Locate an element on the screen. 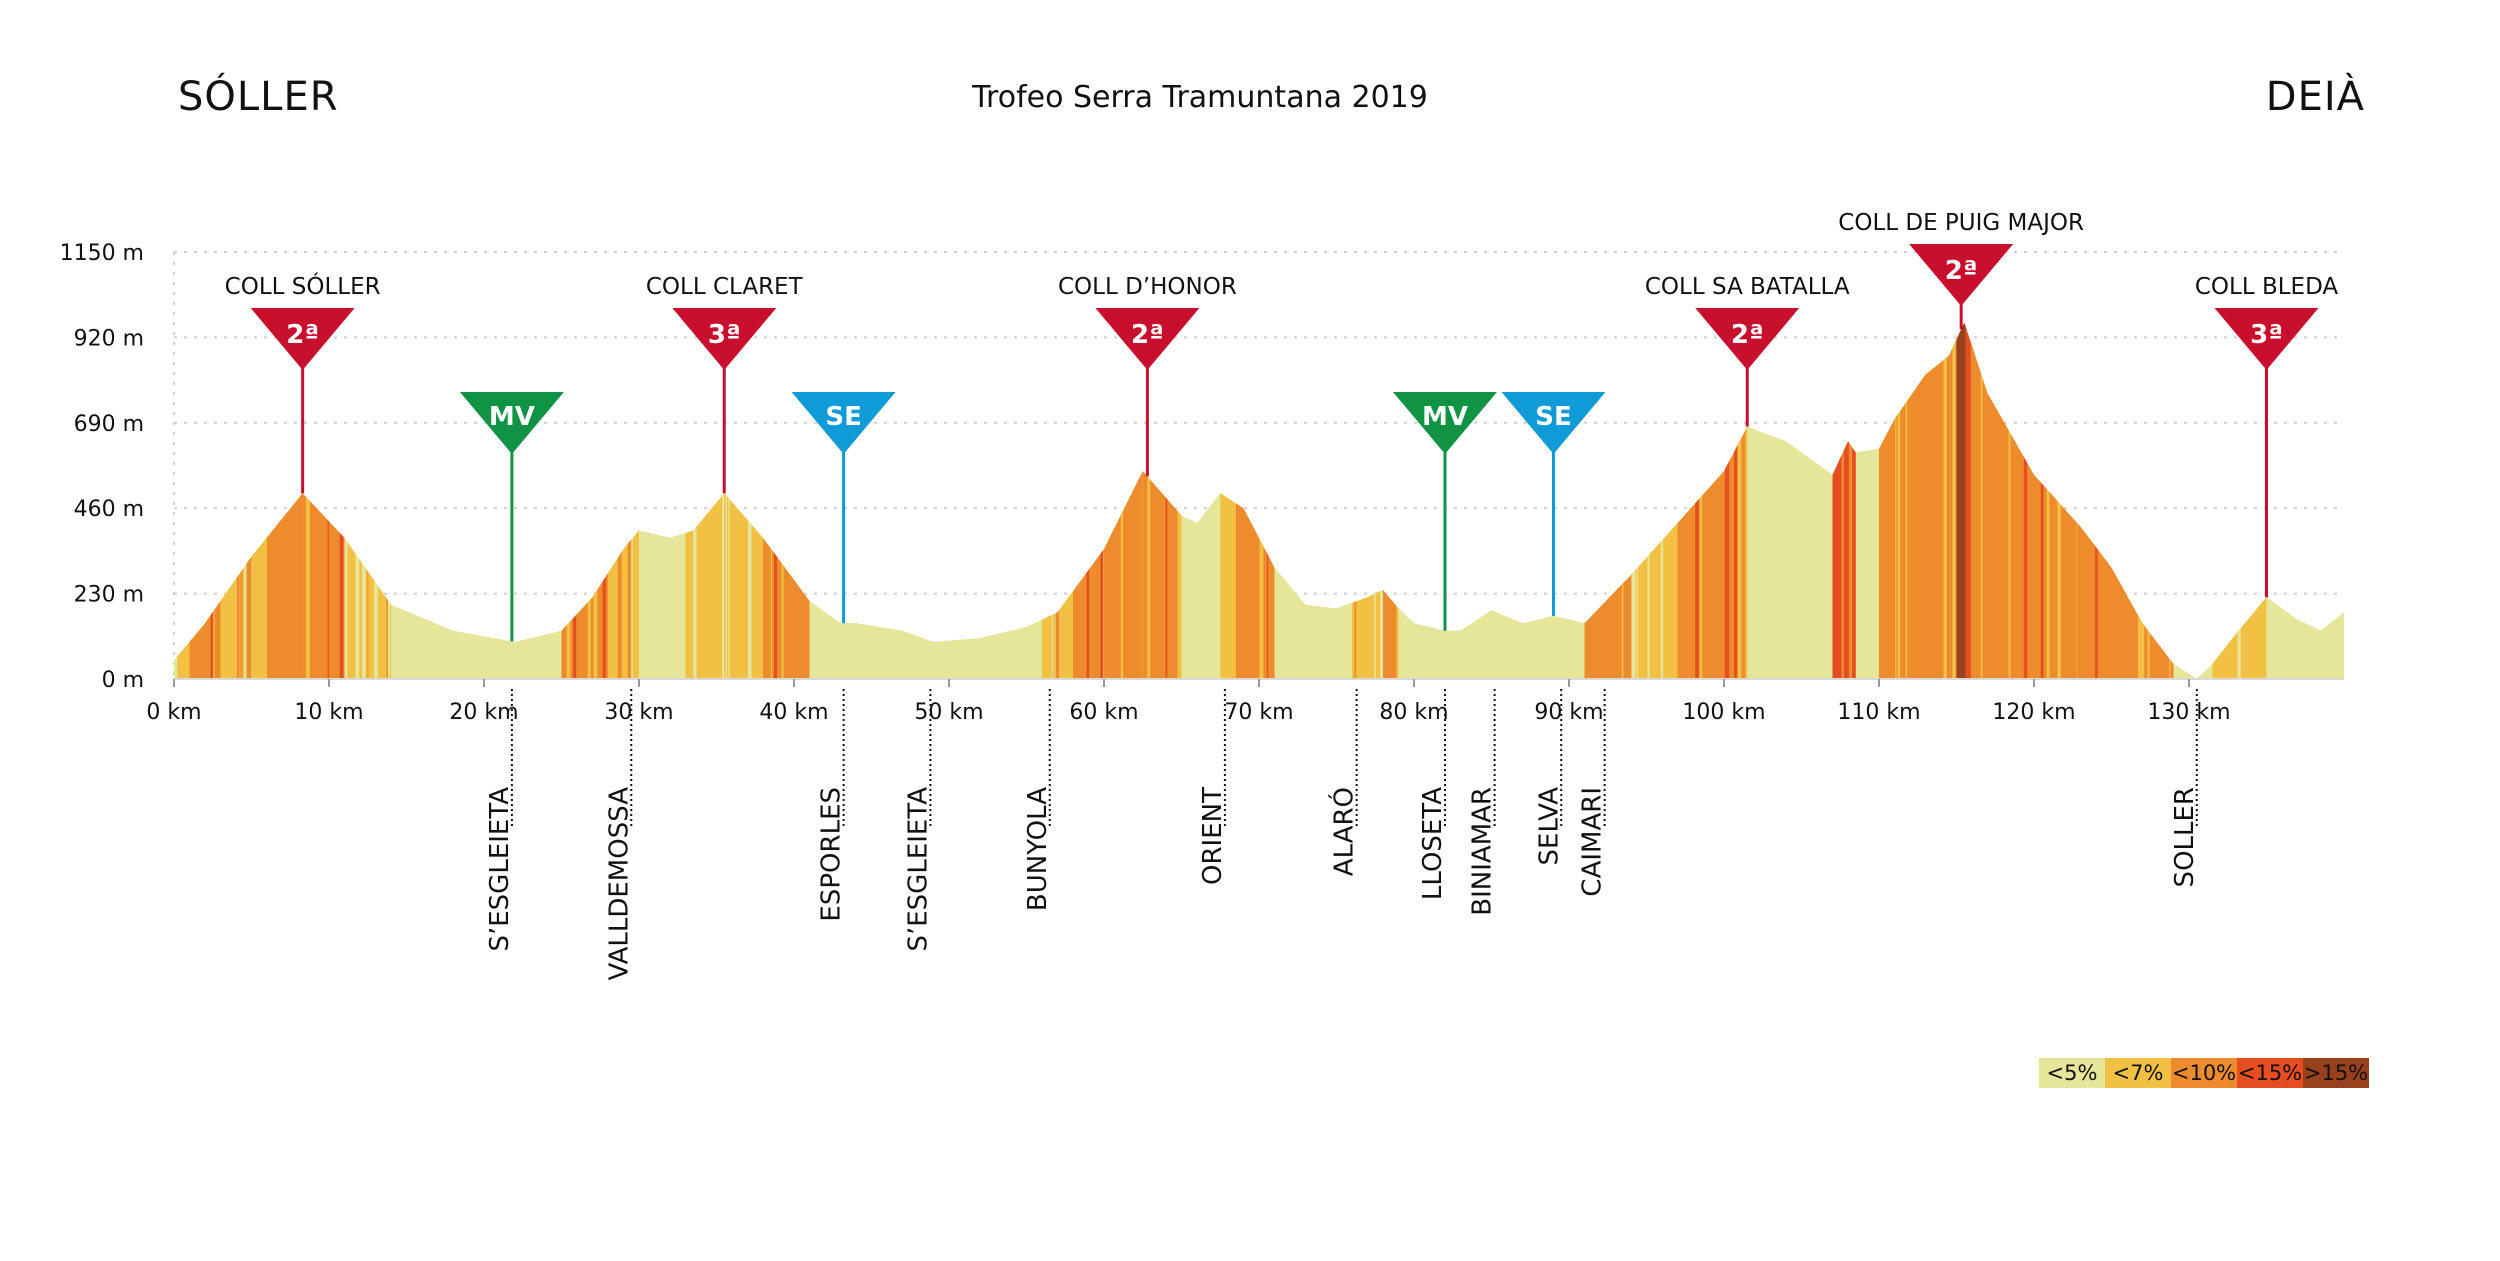  town-name: SOLLER is located at coordinates (2185, 837).